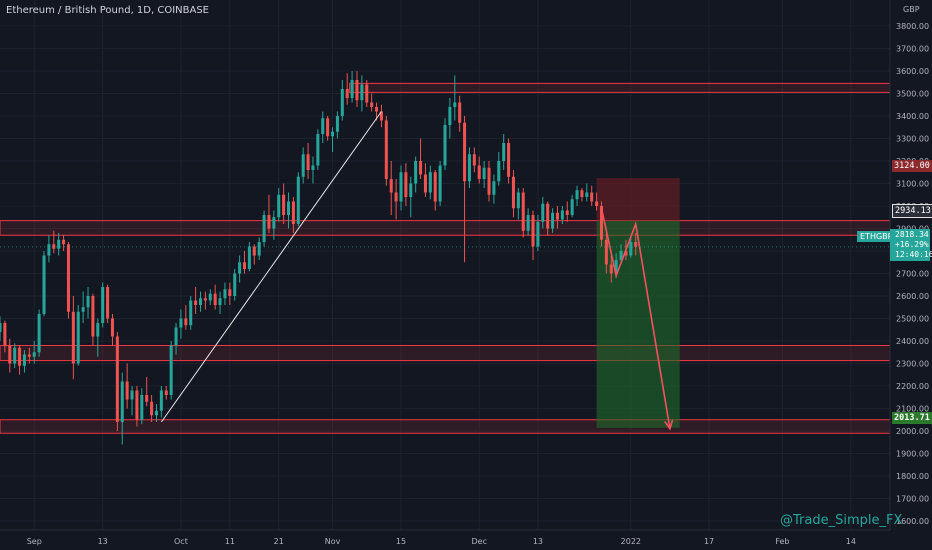 This screenshot has width=932, height=550. Describe the element at coordinates (912, 49) in the screenshot. I see `price-tick-label: 3700.00` at that location.